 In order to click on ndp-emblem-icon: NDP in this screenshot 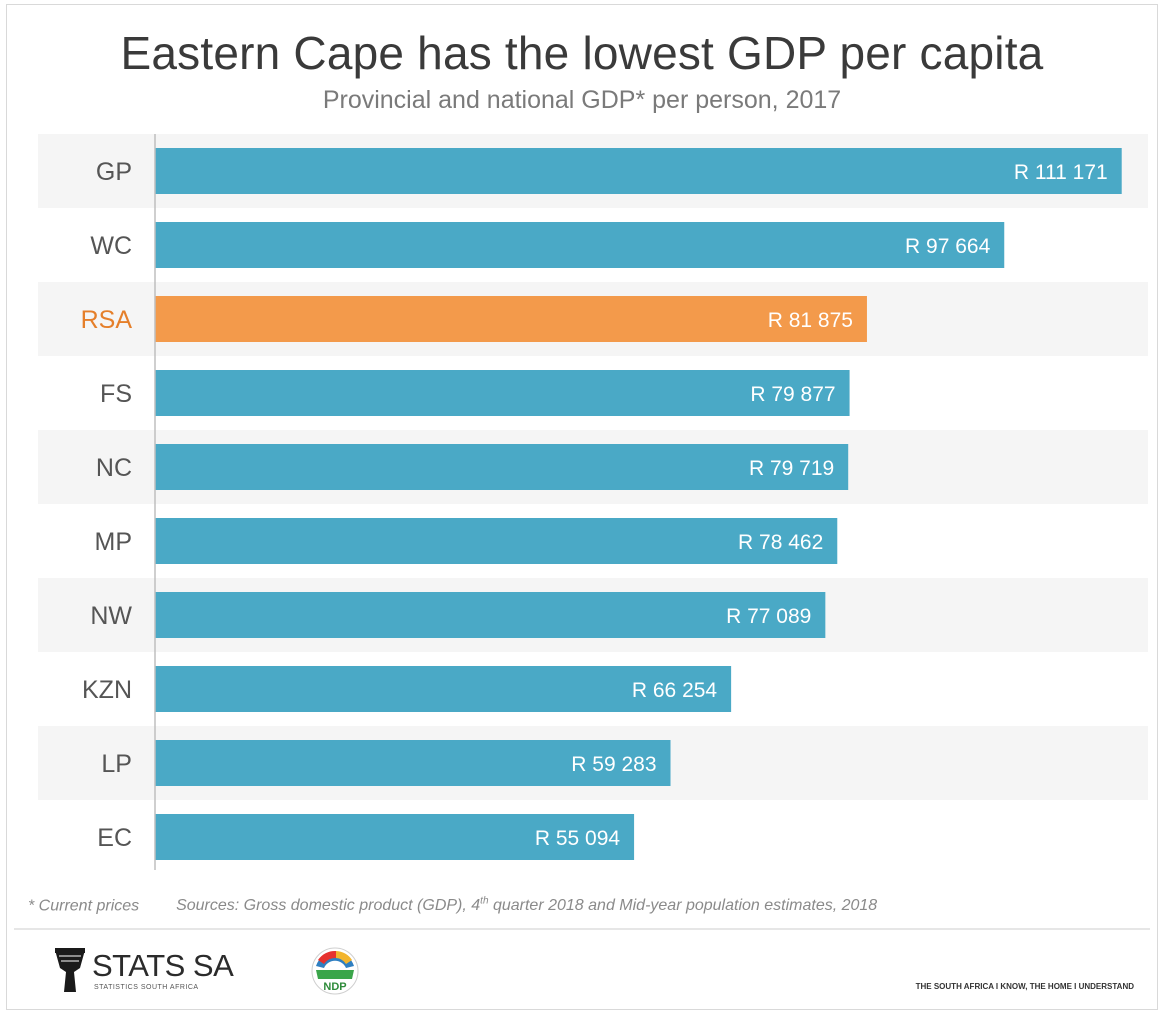, I will do `click(335, 971)`.